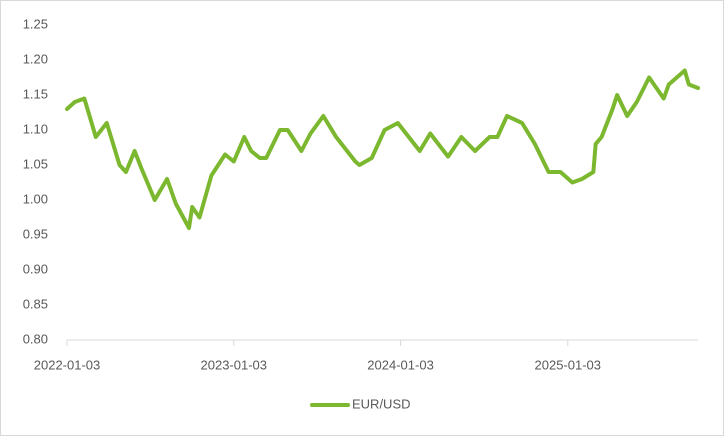 Image resolution: width=724 pixels, height=436 pixels. What do you see at coordinates (400, 364) in the screenshot?
I see `x-tick-label: 2024-01-03` at bounding box center [400, 364].